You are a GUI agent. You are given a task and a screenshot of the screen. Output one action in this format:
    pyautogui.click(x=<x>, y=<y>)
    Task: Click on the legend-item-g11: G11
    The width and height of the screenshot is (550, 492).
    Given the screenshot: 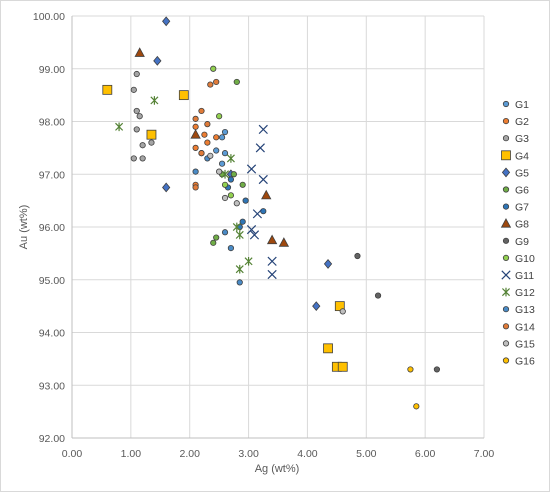 What is the action you would take?
    pyautogui.click(x=517, y=276)
    